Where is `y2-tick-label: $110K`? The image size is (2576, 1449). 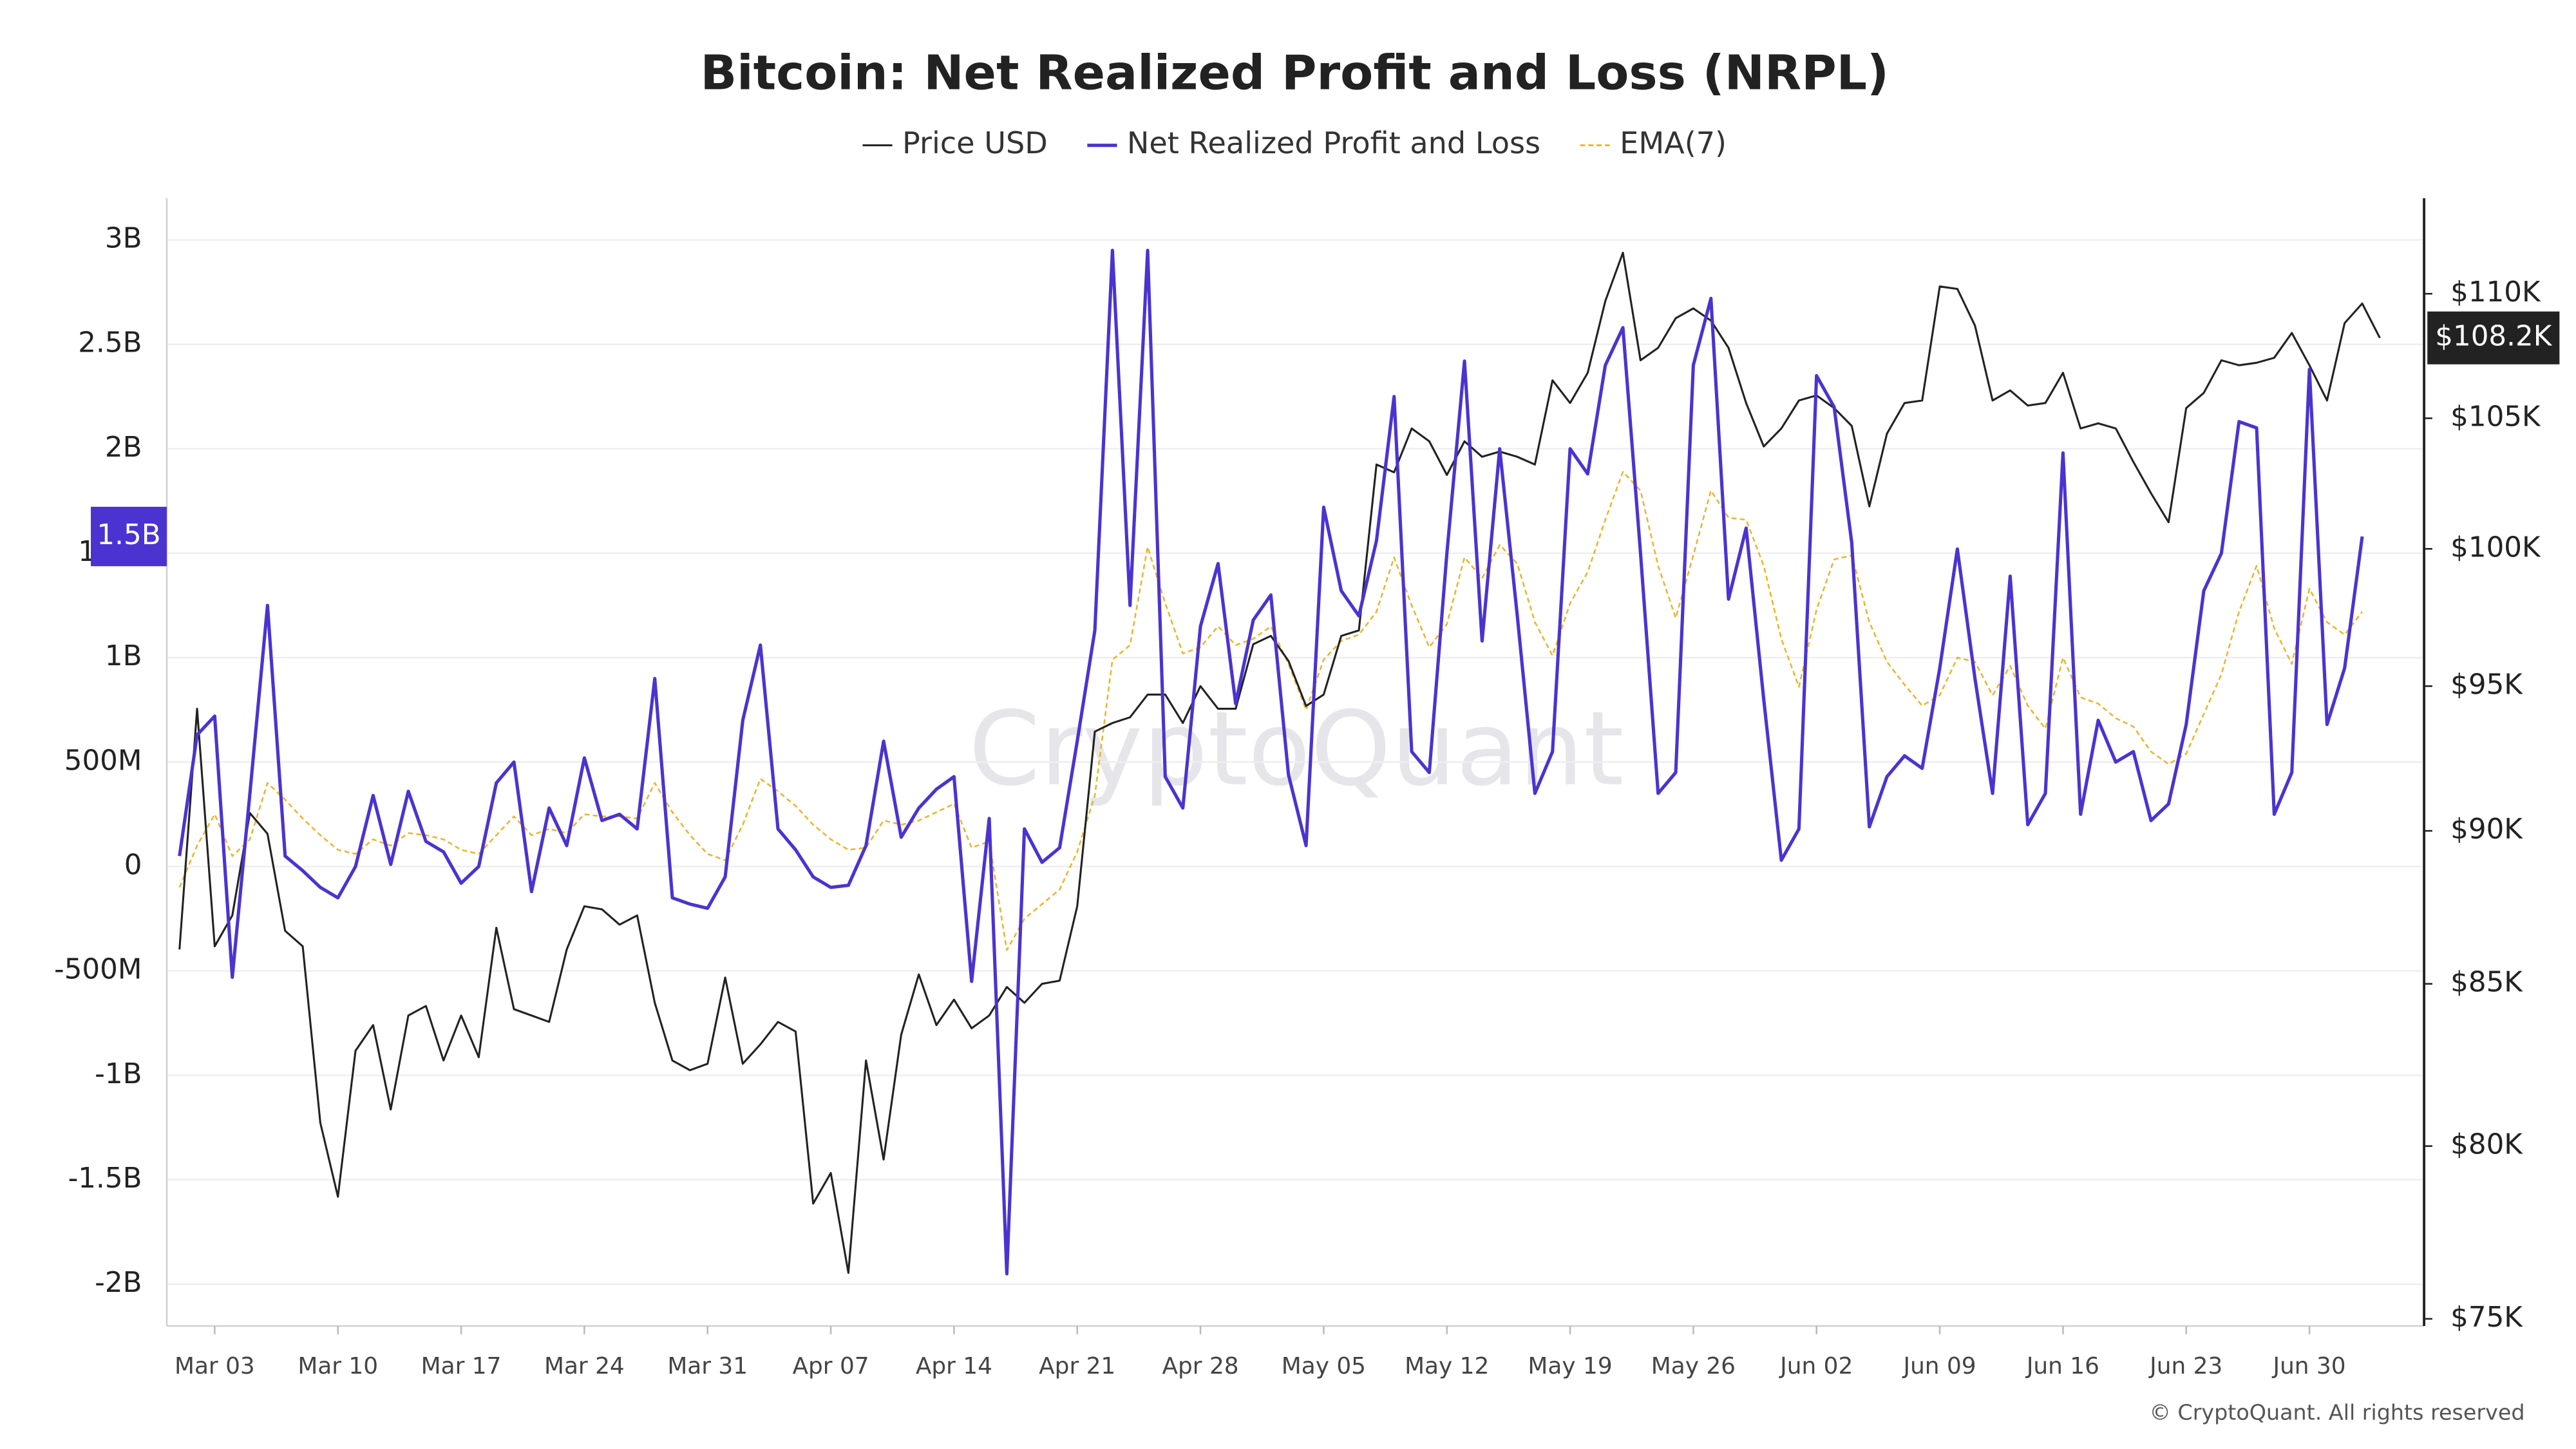
y2-tick-label: $110K is located at coordinates (2495, 292).